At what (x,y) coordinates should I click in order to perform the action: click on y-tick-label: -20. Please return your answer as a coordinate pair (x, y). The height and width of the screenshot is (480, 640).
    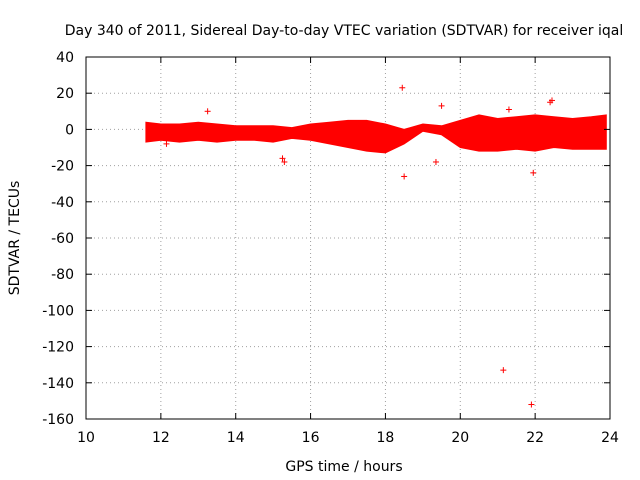
    Looking at the image, I should click on (62, 167).